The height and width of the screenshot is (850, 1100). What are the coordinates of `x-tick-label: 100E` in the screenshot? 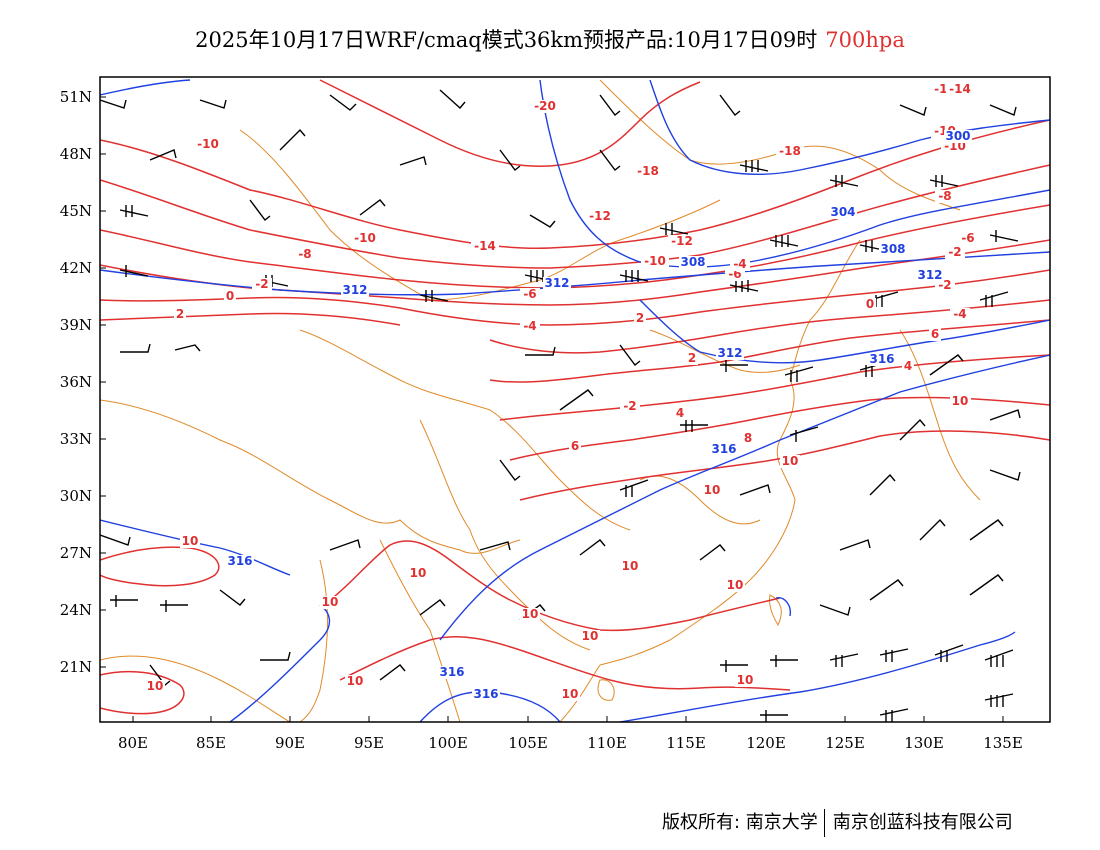 It's located at (448, 743).